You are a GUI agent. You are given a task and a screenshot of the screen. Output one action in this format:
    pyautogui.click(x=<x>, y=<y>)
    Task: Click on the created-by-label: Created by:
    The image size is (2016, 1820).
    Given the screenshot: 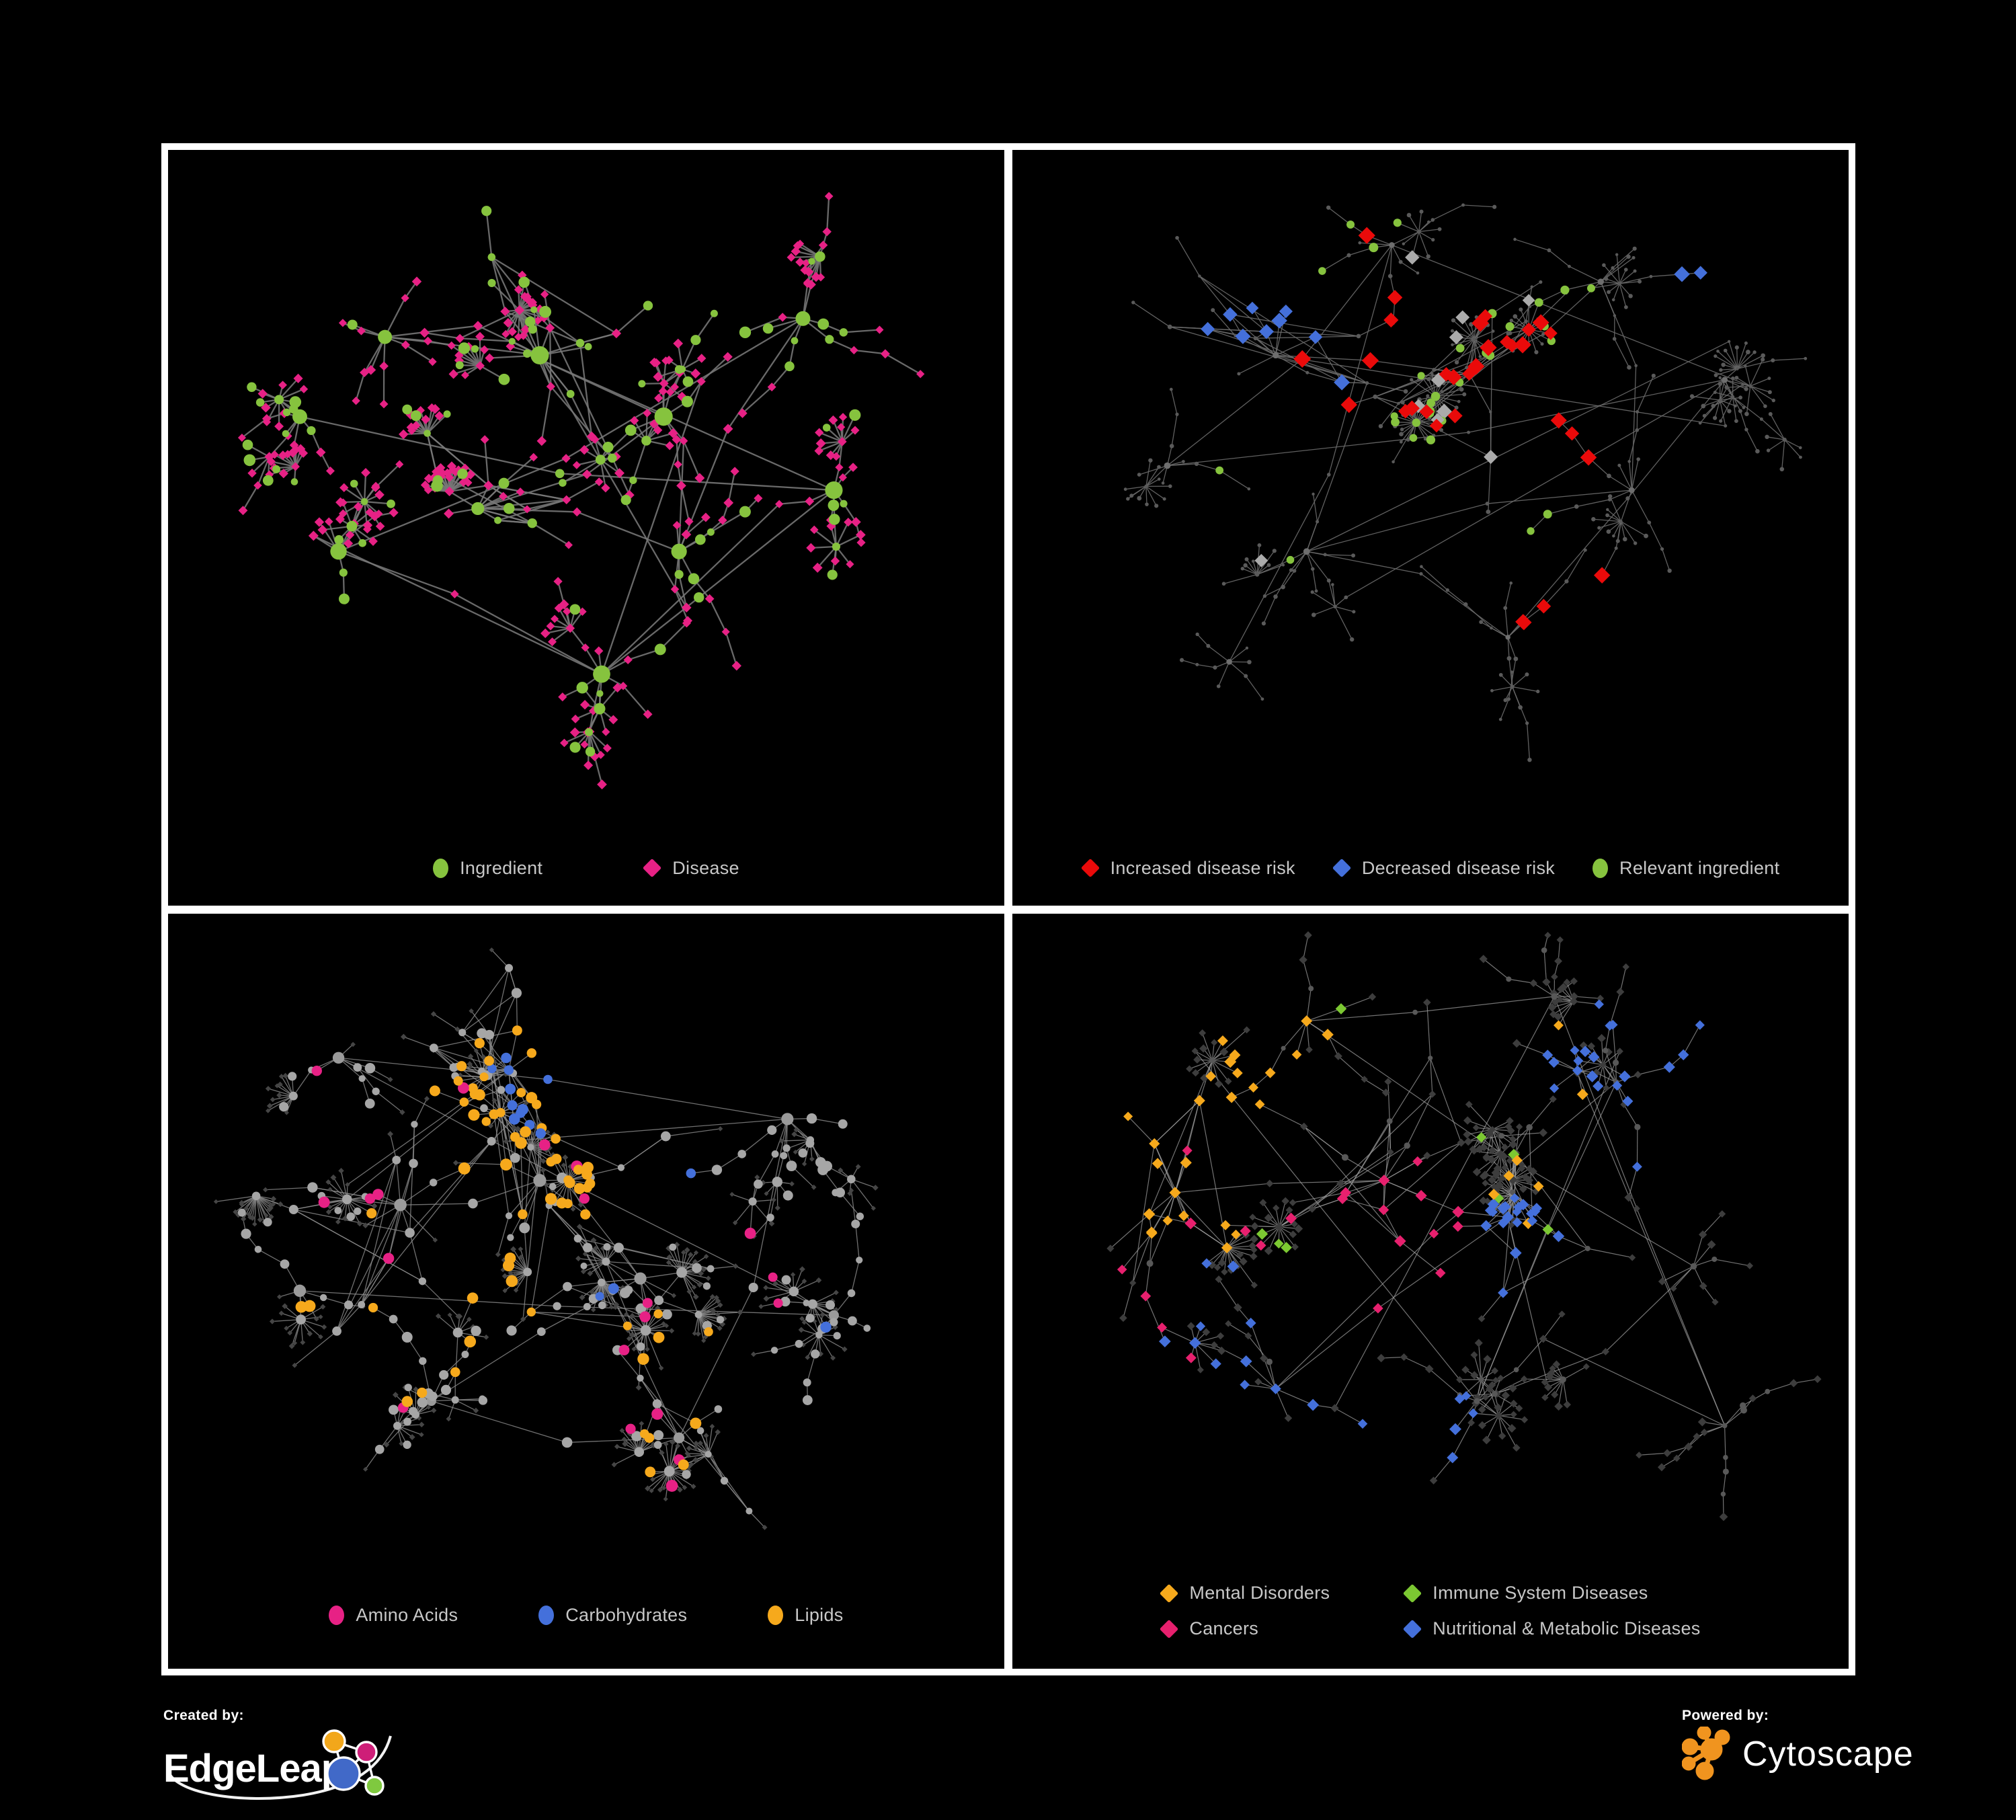 What is the action you would take?
    pyautogui.click(x=203, y=1715)
    